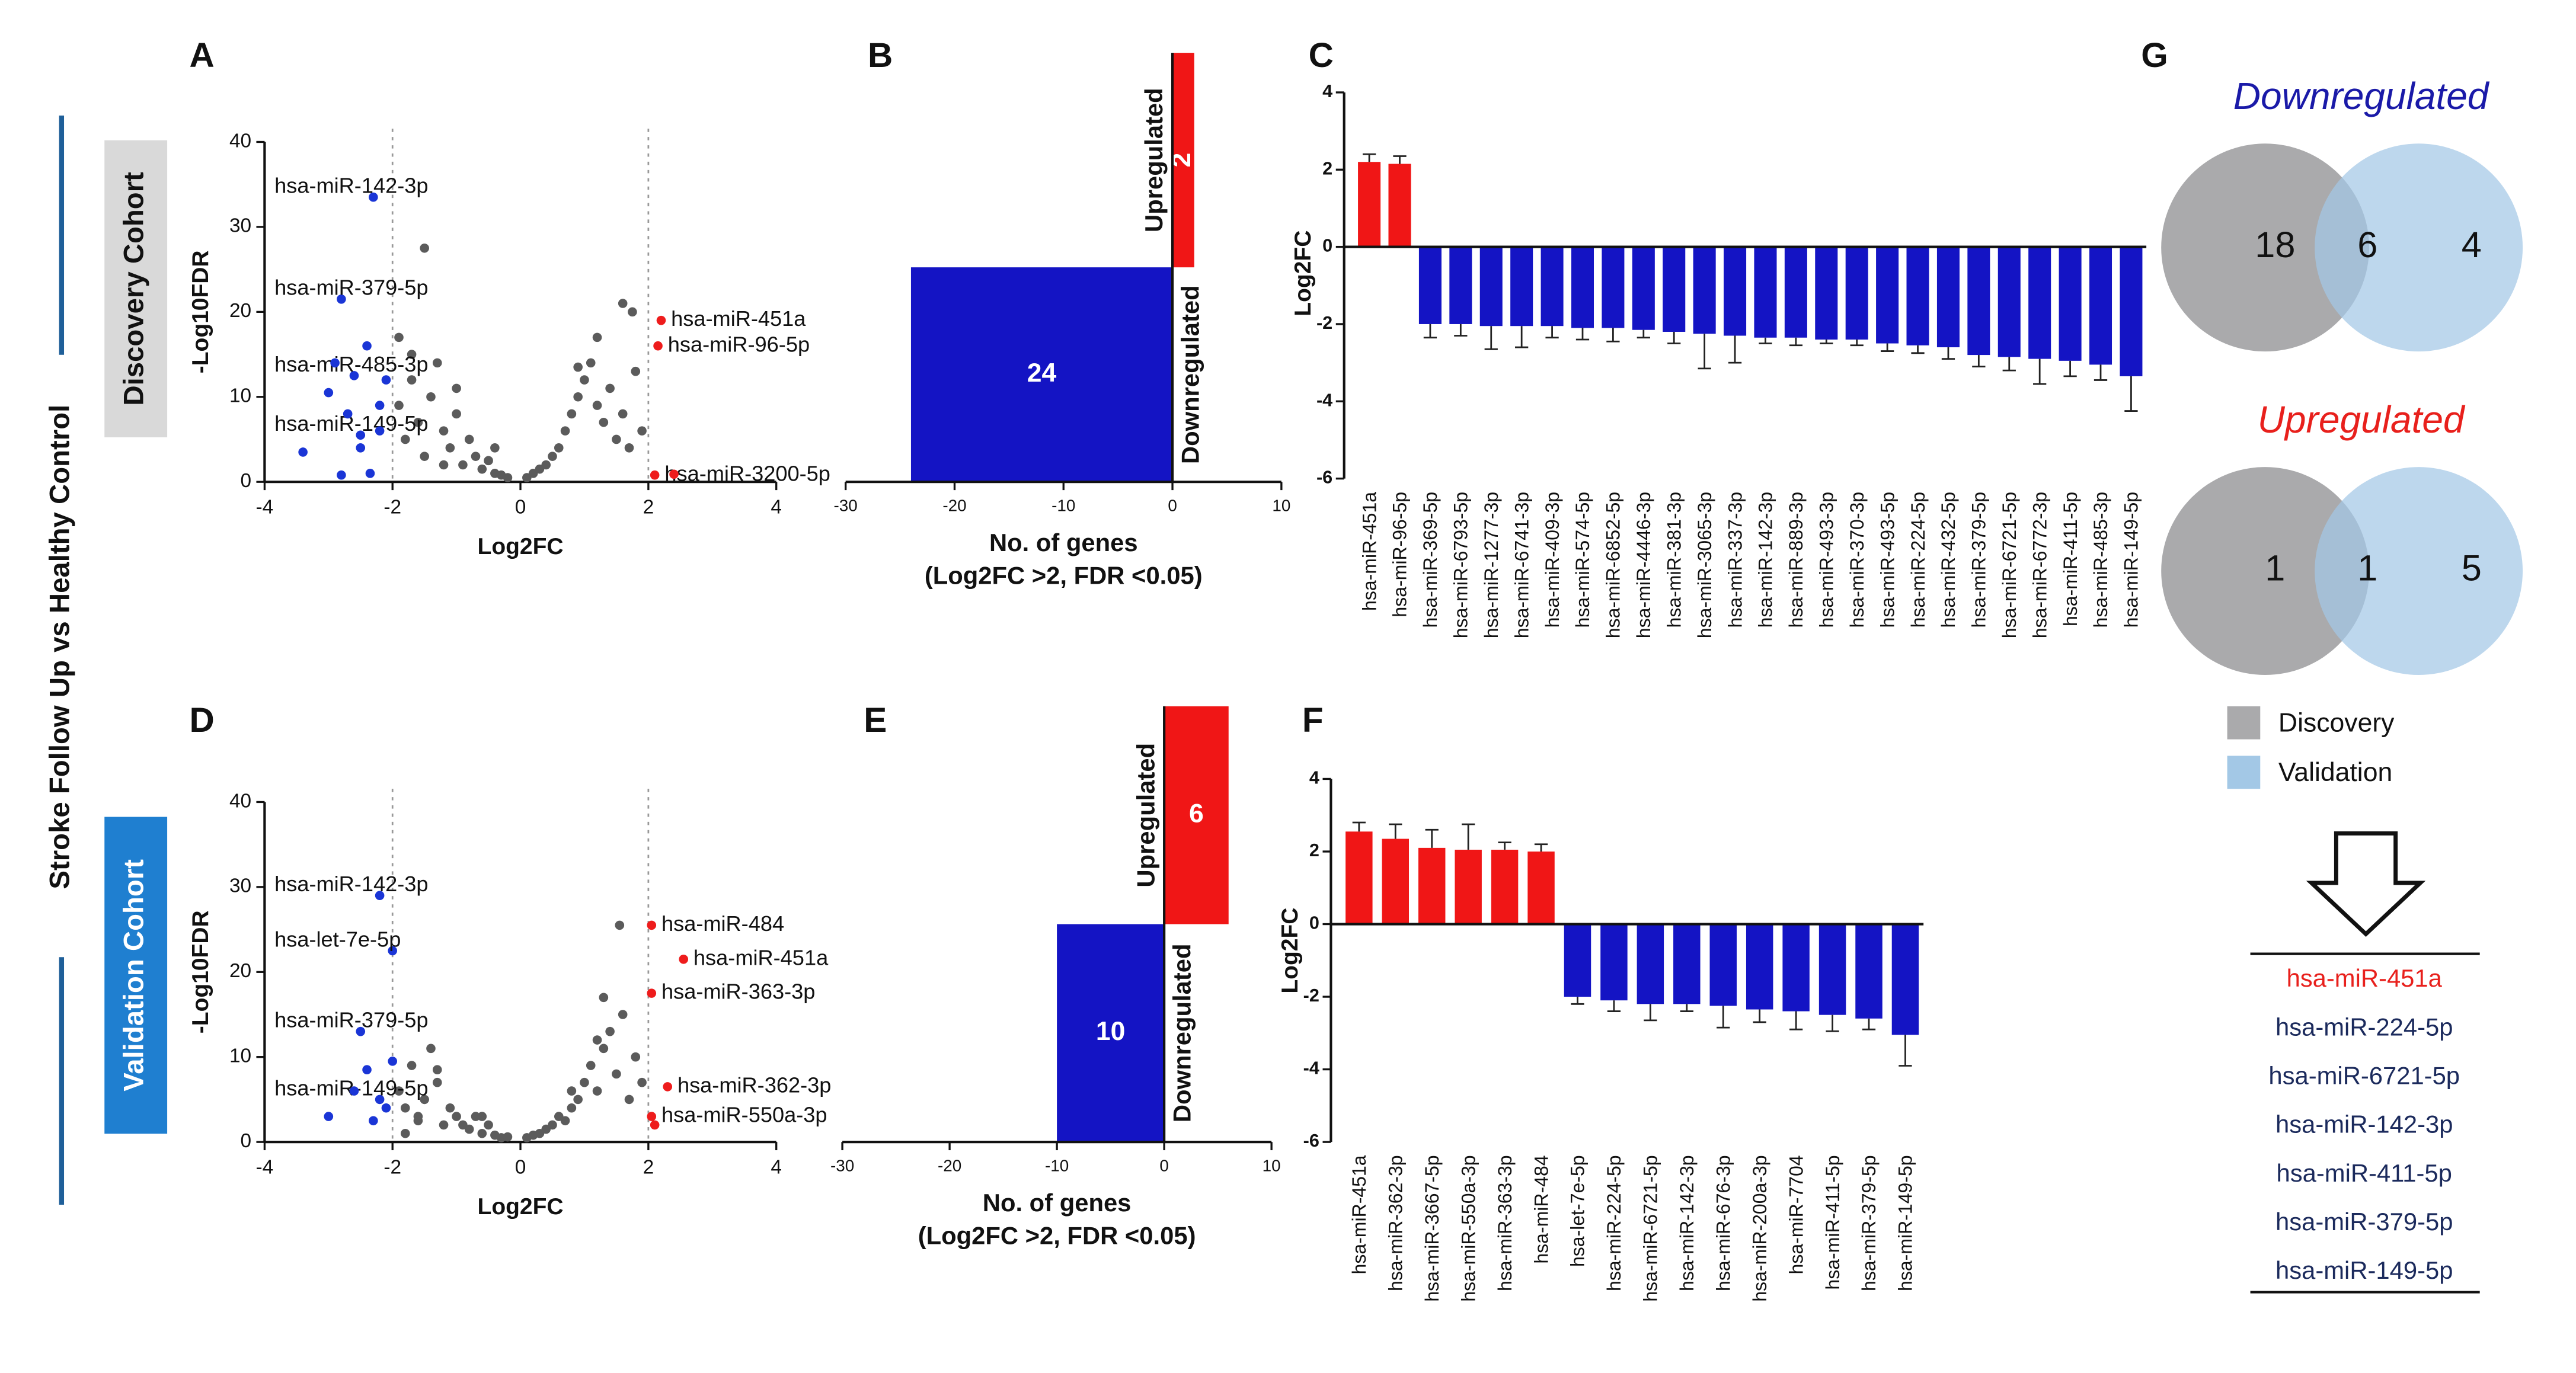 The height and width of the screenshot is (1373, 2576). What do you see at coordinates (2131, 560) in the screenshot?
I see `x-tick-label: hsa-miR-149-5p` at bounding box center [2131, 560].